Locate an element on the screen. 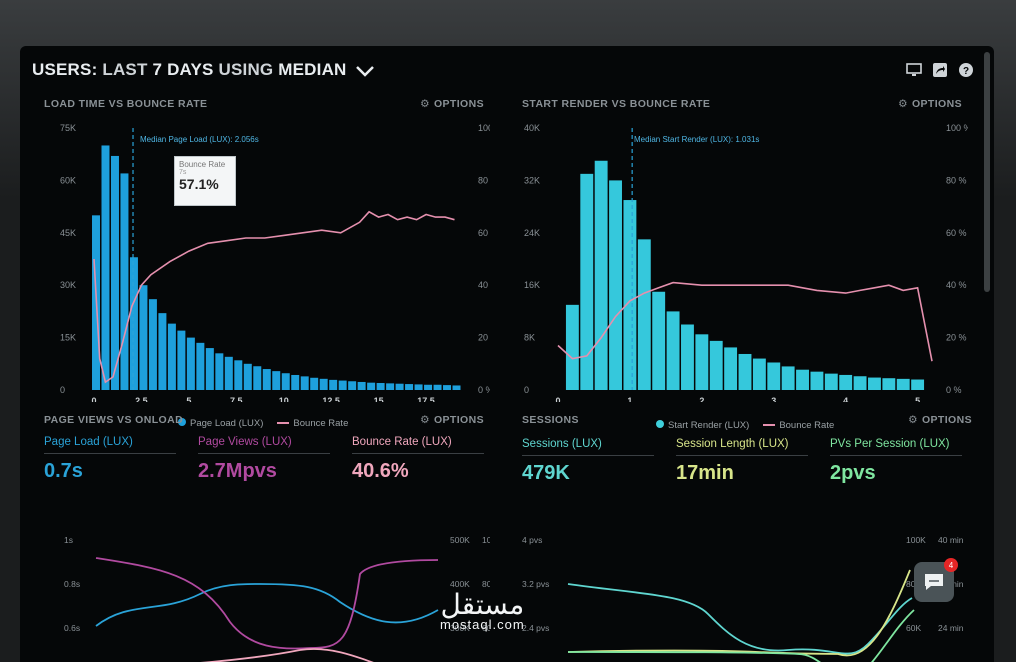 The width and height of the screenshot is (1016, 662). share-icon is located at coordinates (940, 70).